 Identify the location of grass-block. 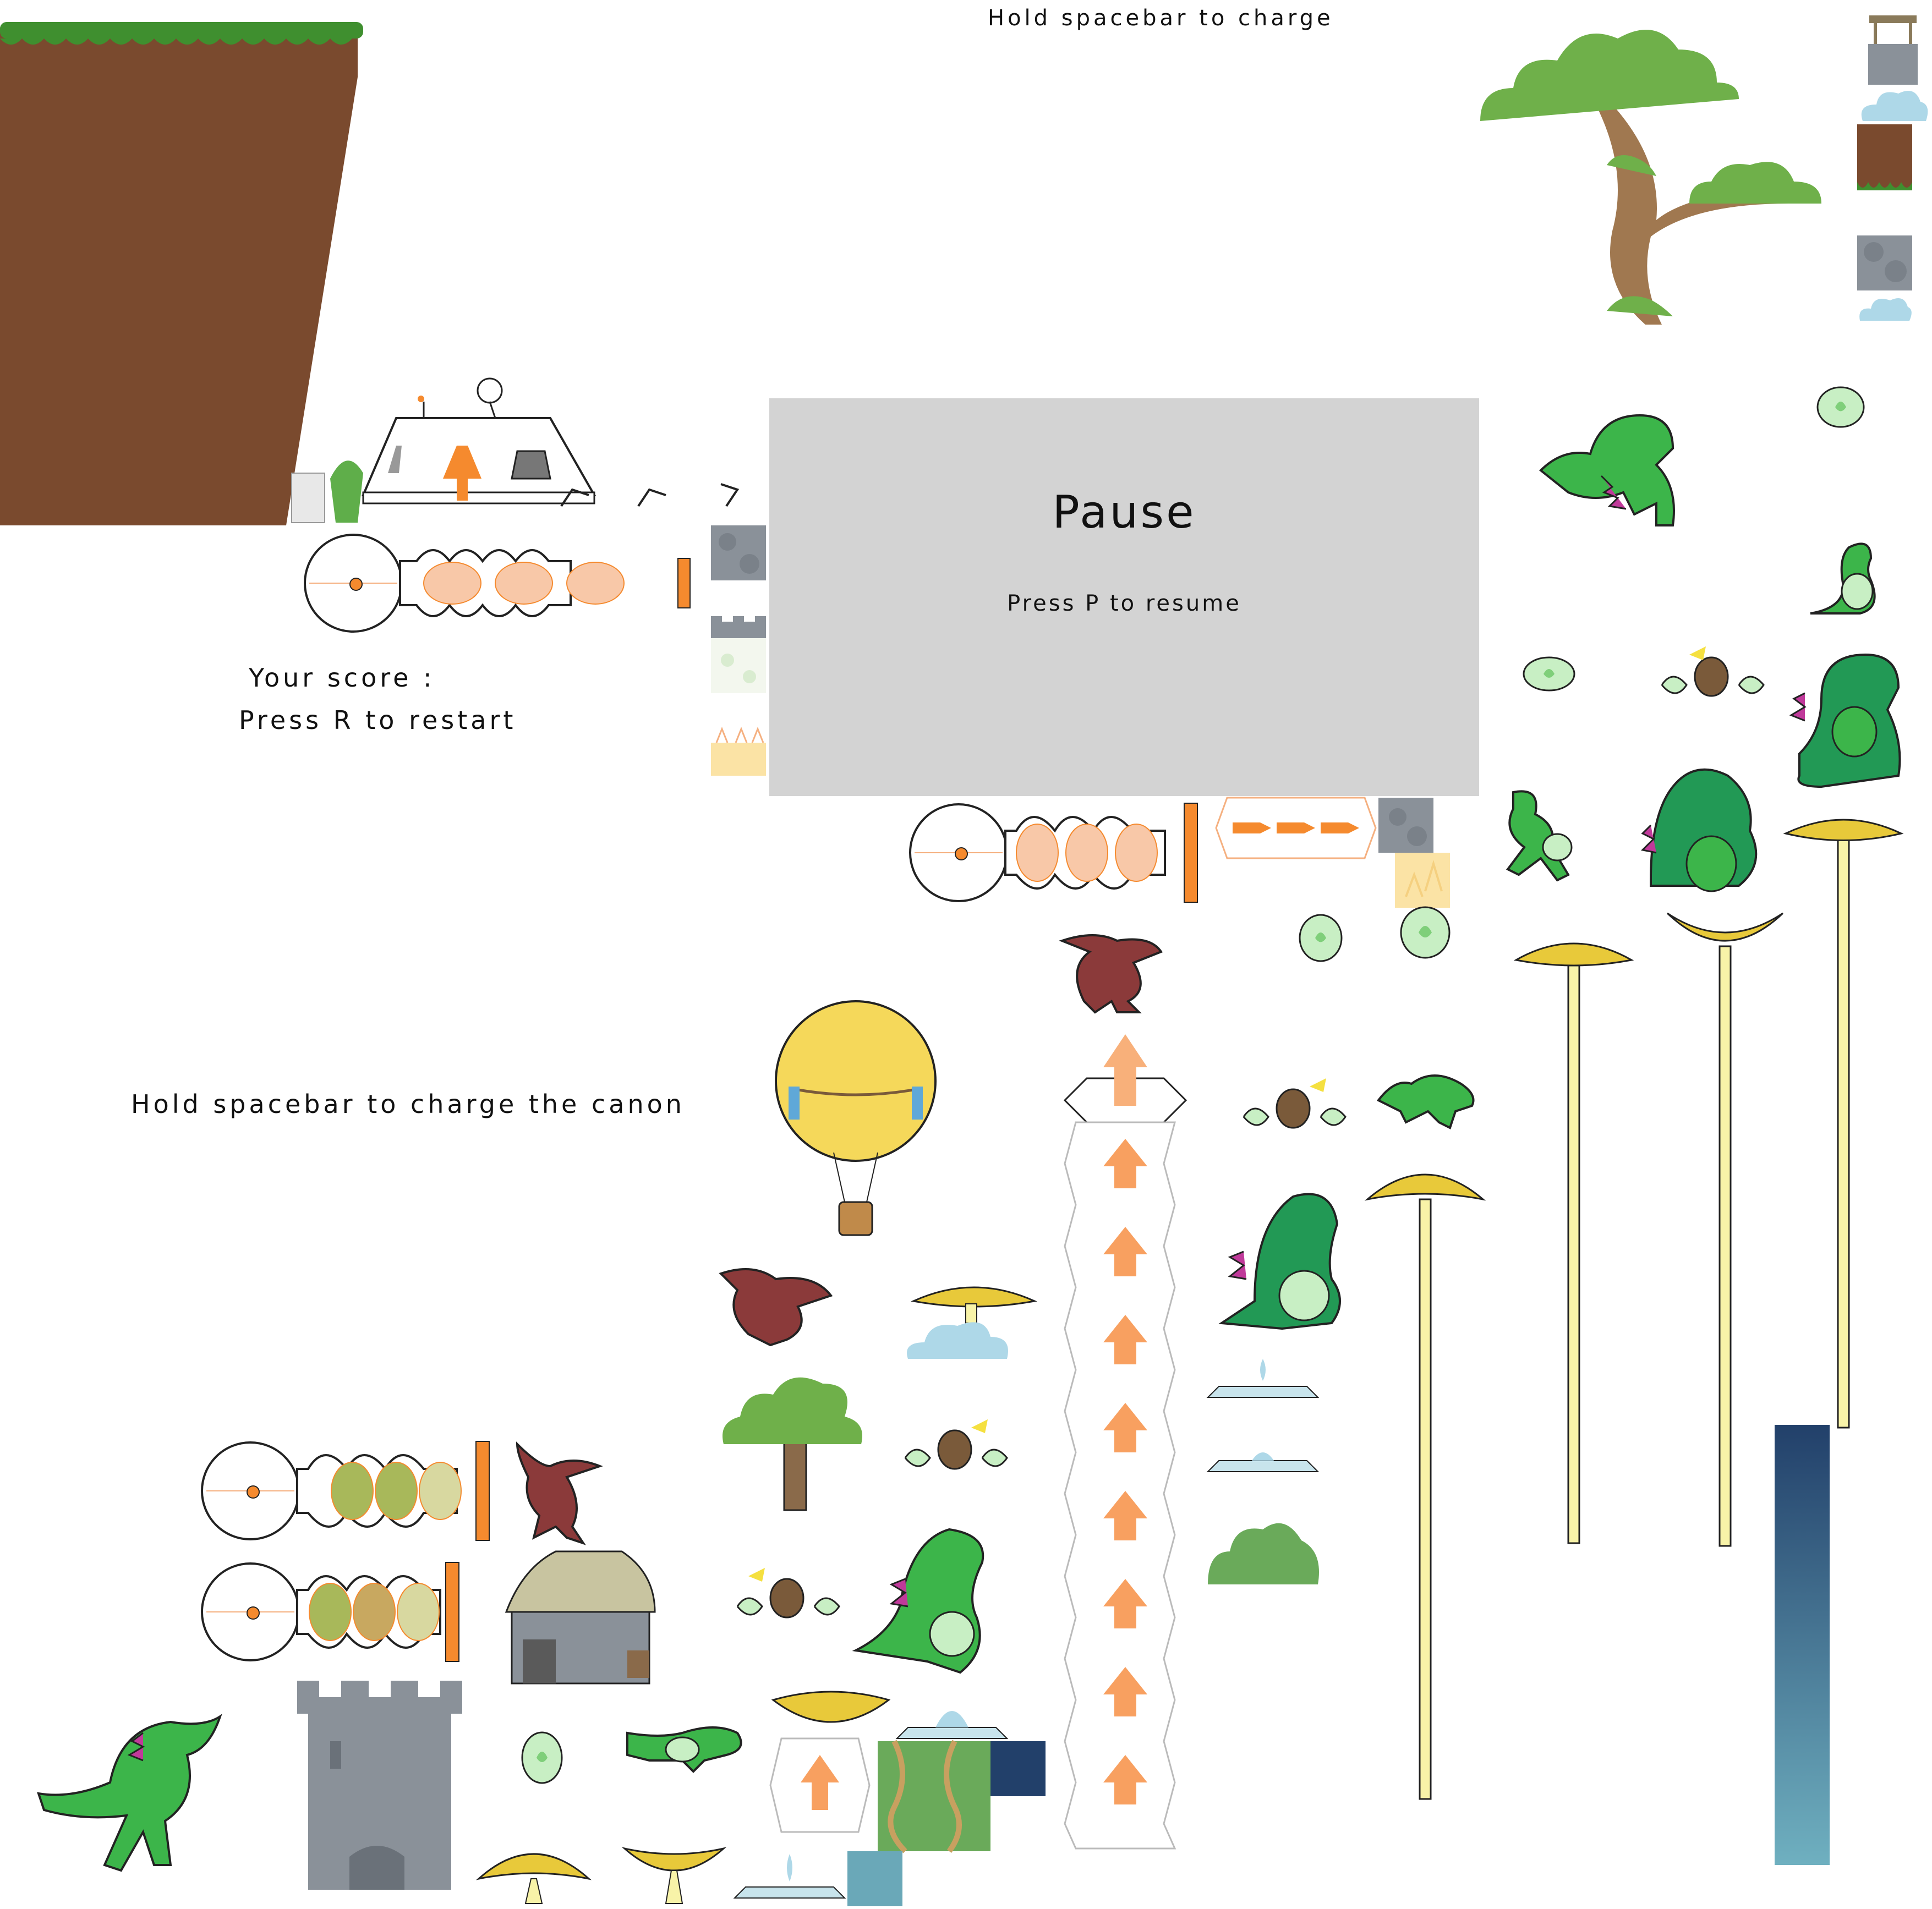
(1884, 157).